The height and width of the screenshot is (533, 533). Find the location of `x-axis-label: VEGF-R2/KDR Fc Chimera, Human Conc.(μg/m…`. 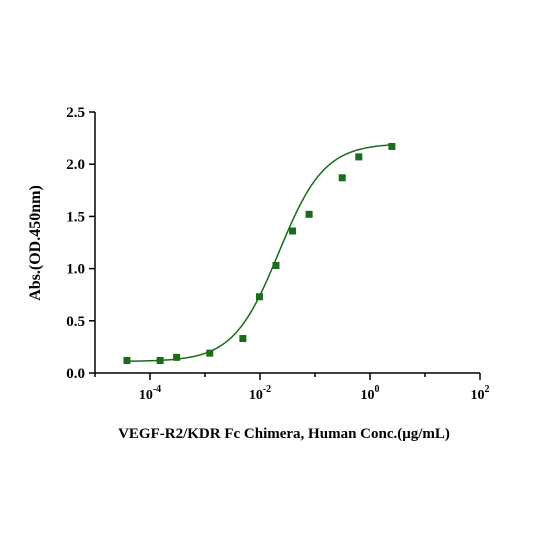

x-axis-label: VEGF-R2/KDR Fc Chimera, Human Conc.(μg/m… is located at coordinates (284, 434).